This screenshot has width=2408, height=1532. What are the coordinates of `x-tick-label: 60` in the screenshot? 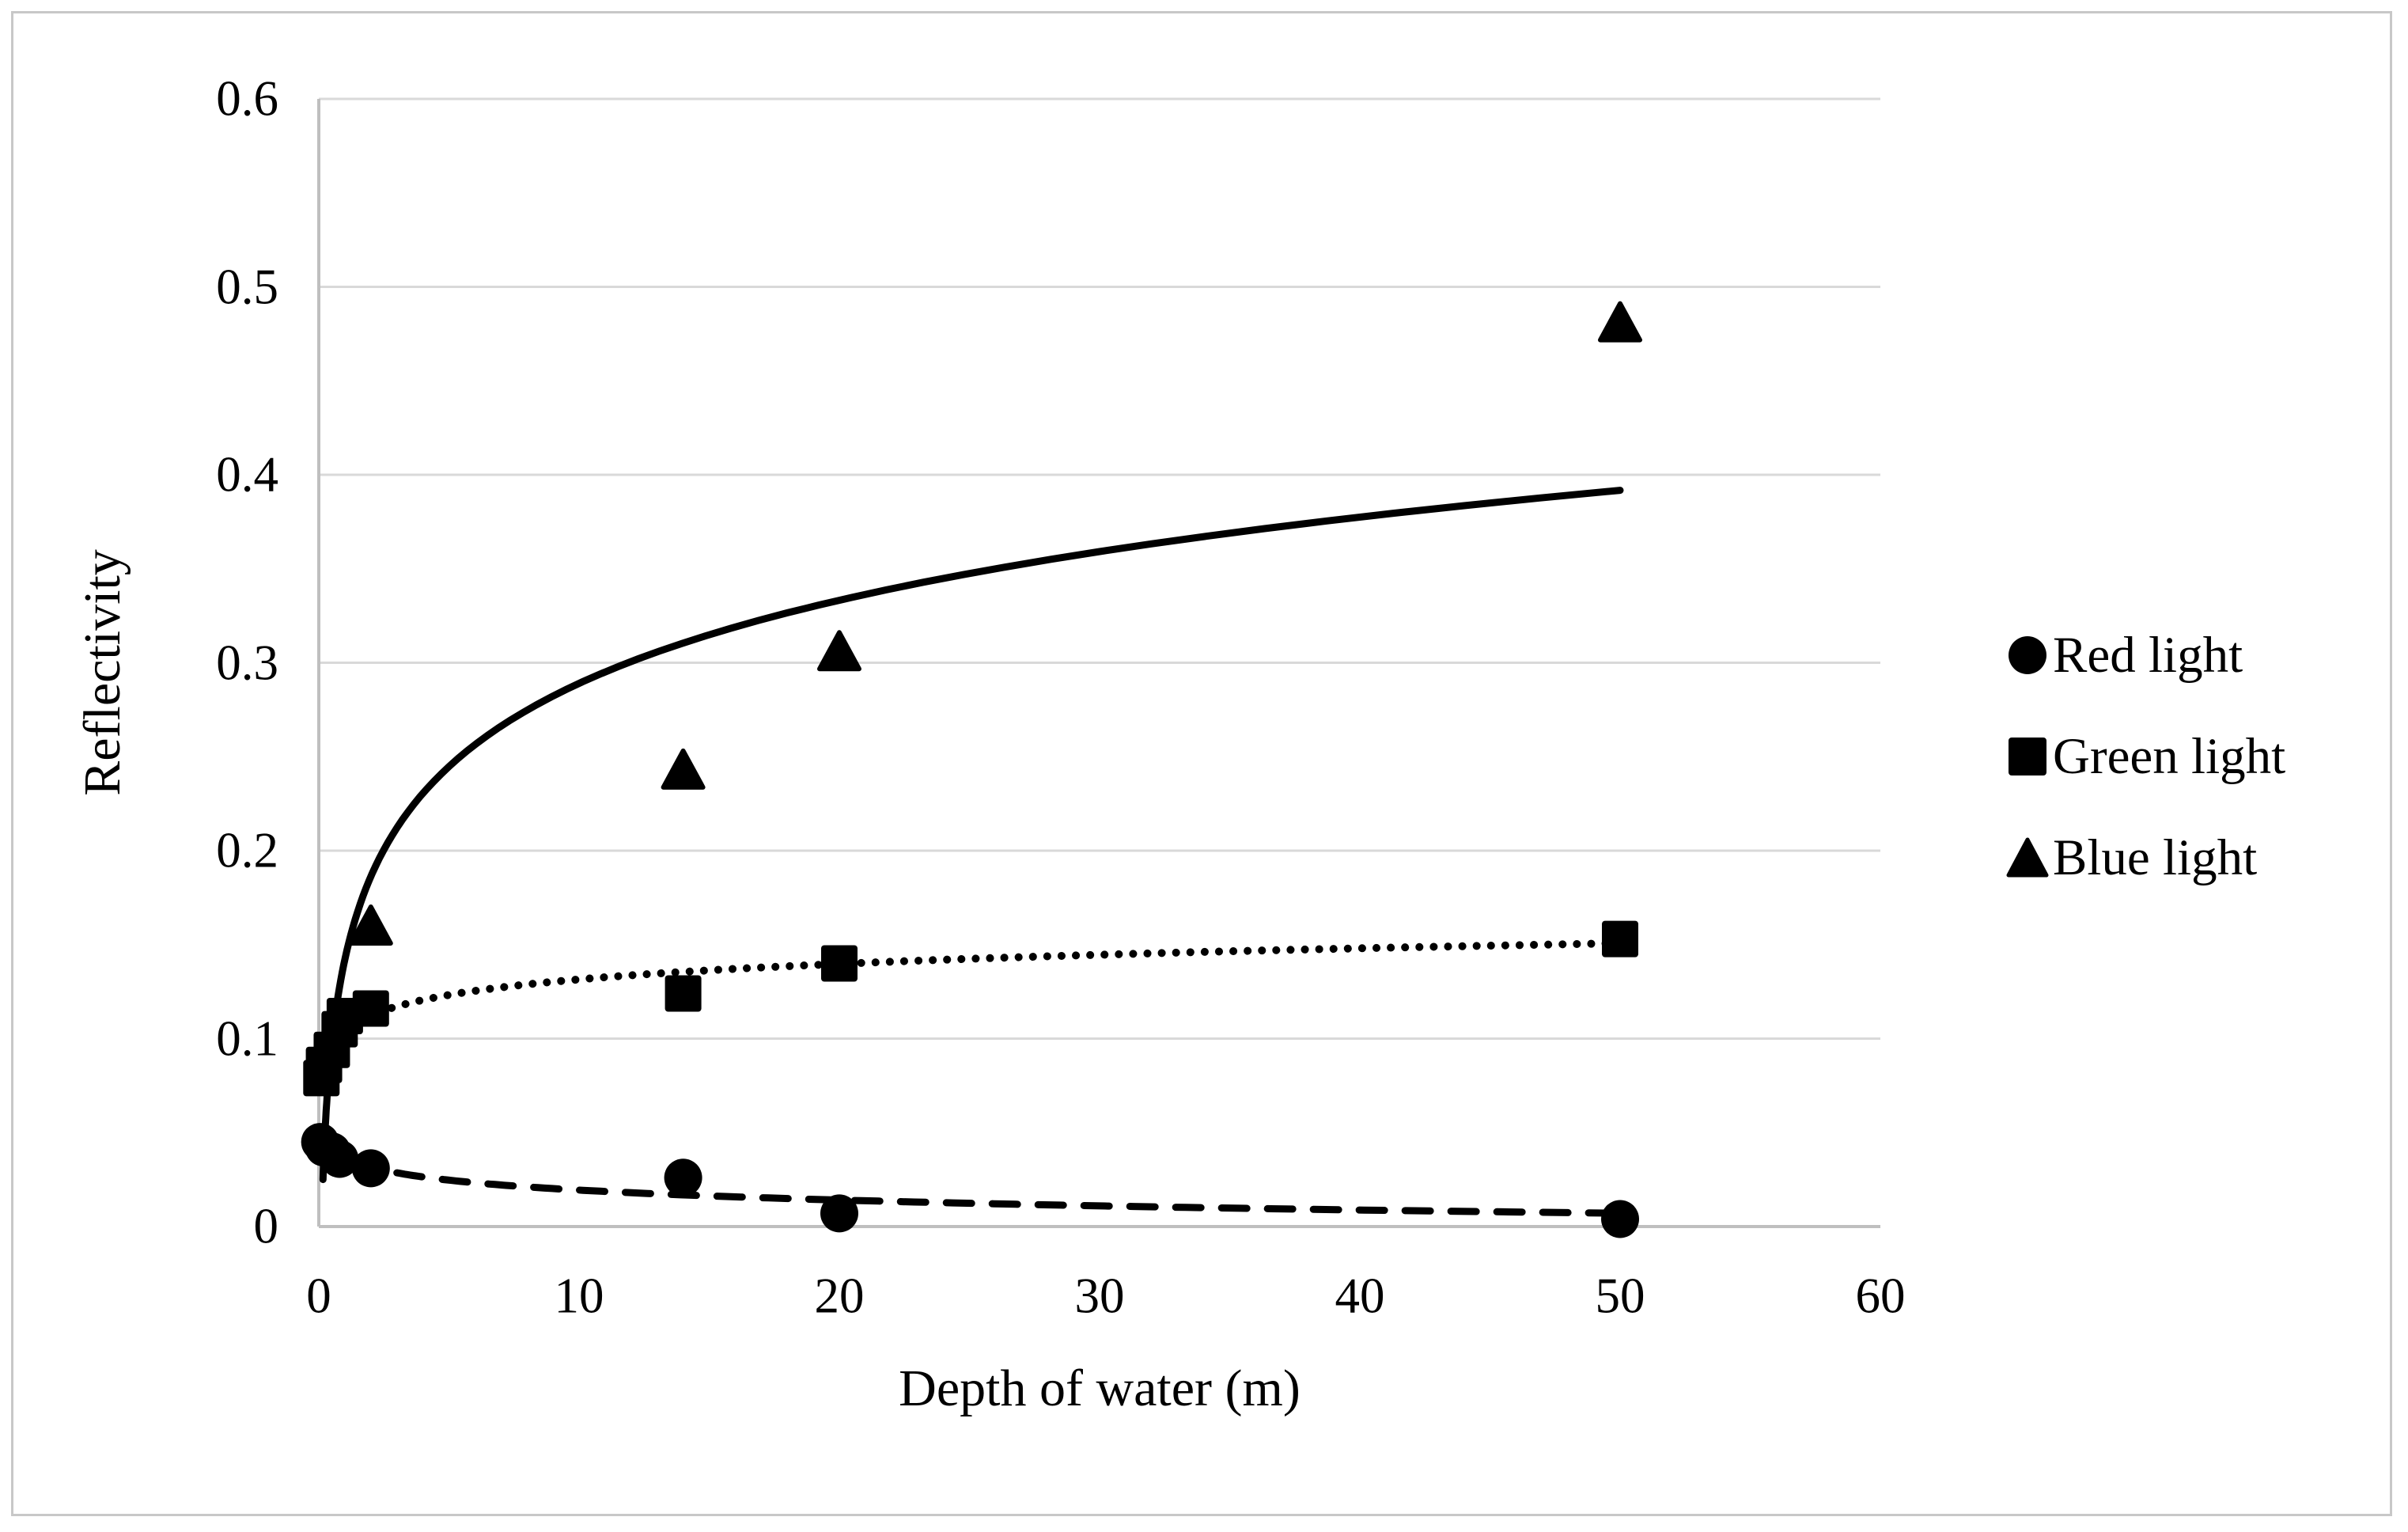 It's located at (1880, 1296).